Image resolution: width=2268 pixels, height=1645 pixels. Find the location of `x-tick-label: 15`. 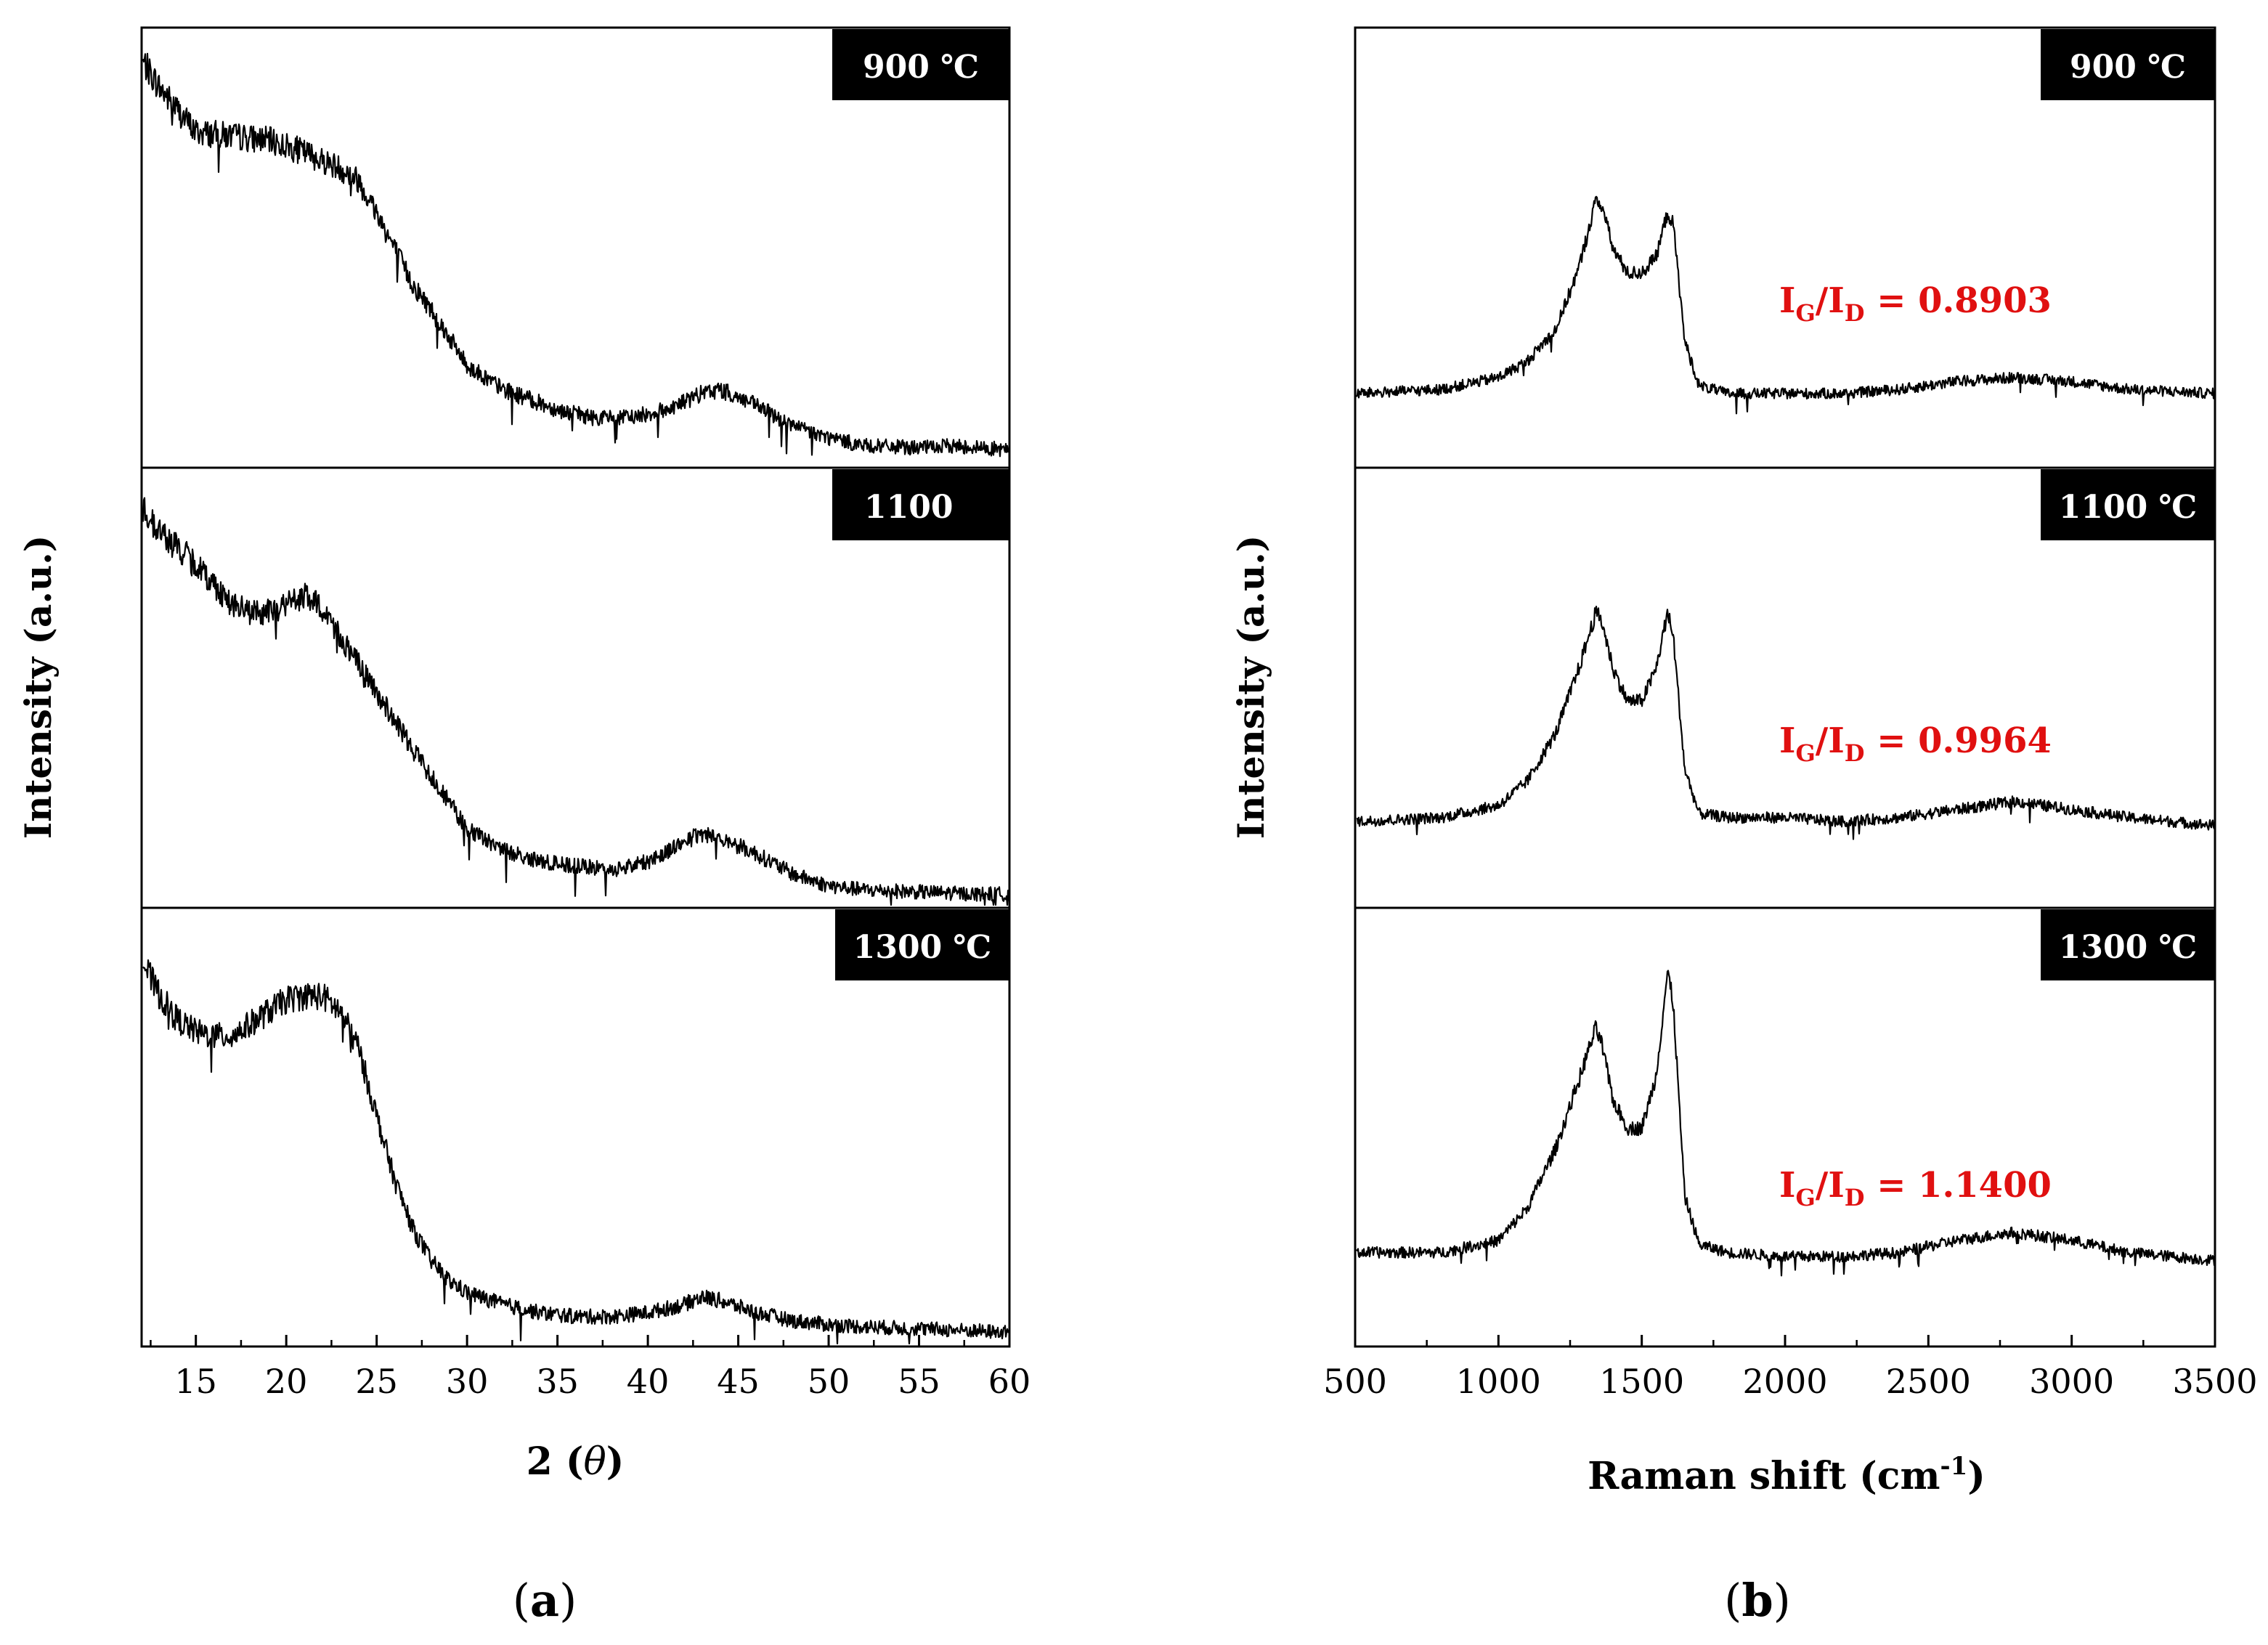

x-tick-label: 15 is located at coordinates (195, 1381).